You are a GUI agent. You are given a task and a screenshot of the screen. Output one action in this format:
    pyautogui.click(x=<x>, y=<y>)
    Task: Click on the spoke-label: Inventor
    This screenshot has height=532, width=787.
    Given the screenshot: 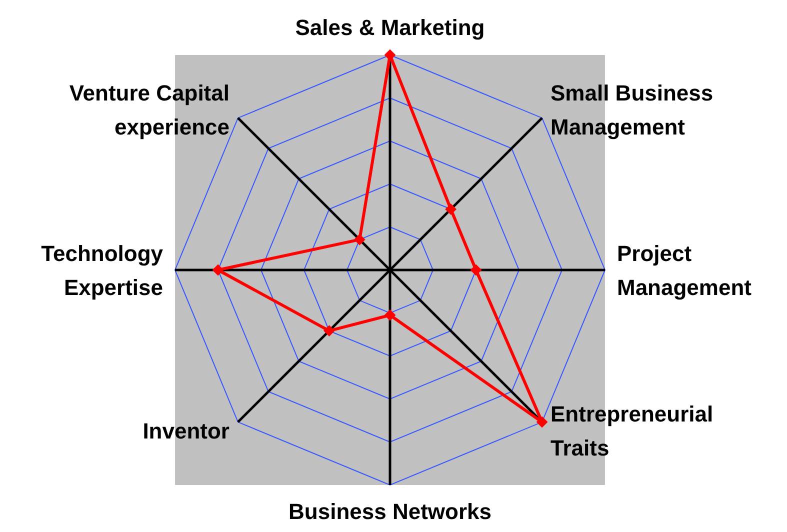 What is the action you would take?
    pyautogui.click(x=186, y=431)
    